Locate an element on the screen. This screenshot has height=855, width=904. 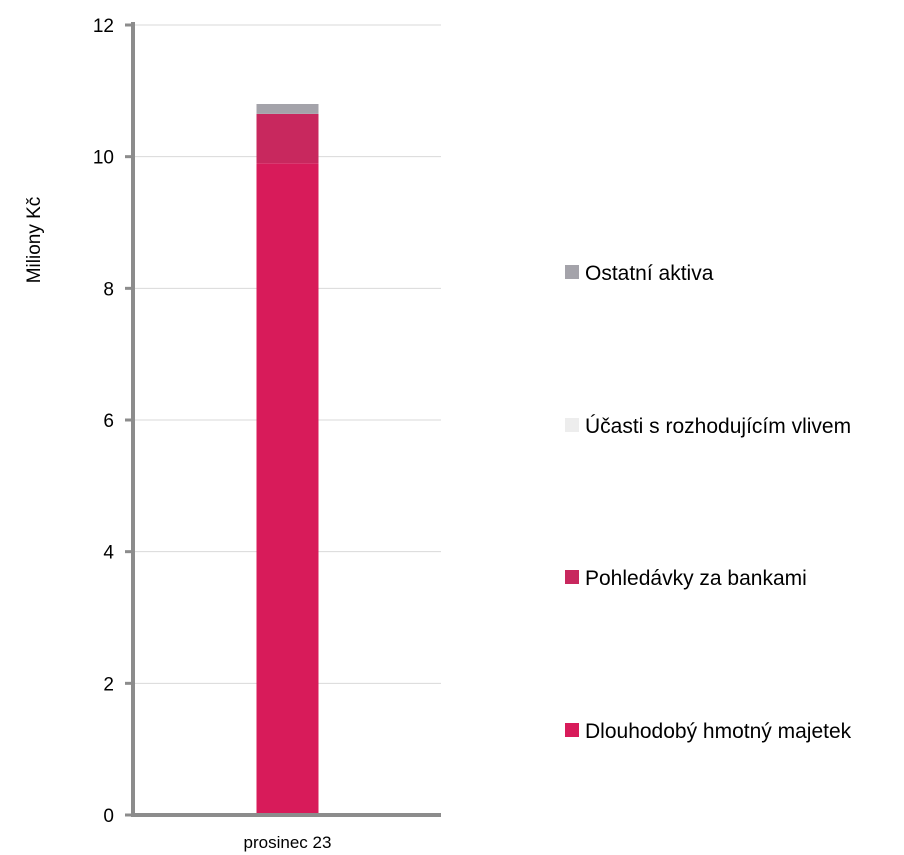
y-tick-label: 6 is located at coordinates (108, 421).